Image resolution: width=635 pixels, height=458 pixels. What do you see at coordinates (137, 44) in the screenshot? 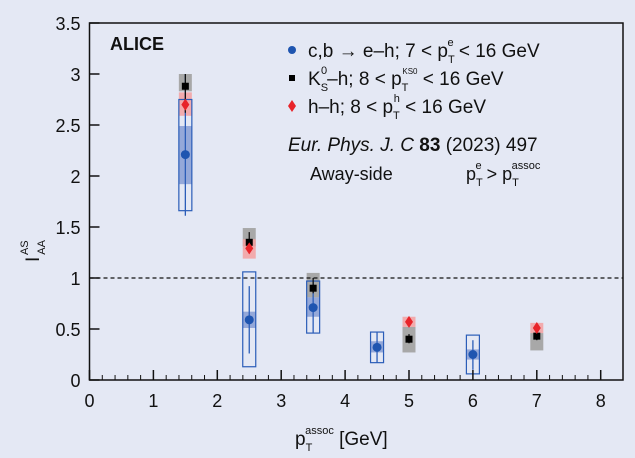
I see `experiment-label: ALICE` at bounding box center [137, 44].